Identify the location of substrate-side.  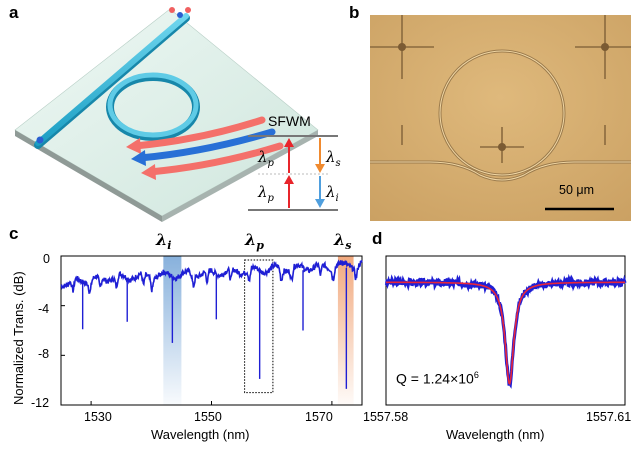
(88, 176).